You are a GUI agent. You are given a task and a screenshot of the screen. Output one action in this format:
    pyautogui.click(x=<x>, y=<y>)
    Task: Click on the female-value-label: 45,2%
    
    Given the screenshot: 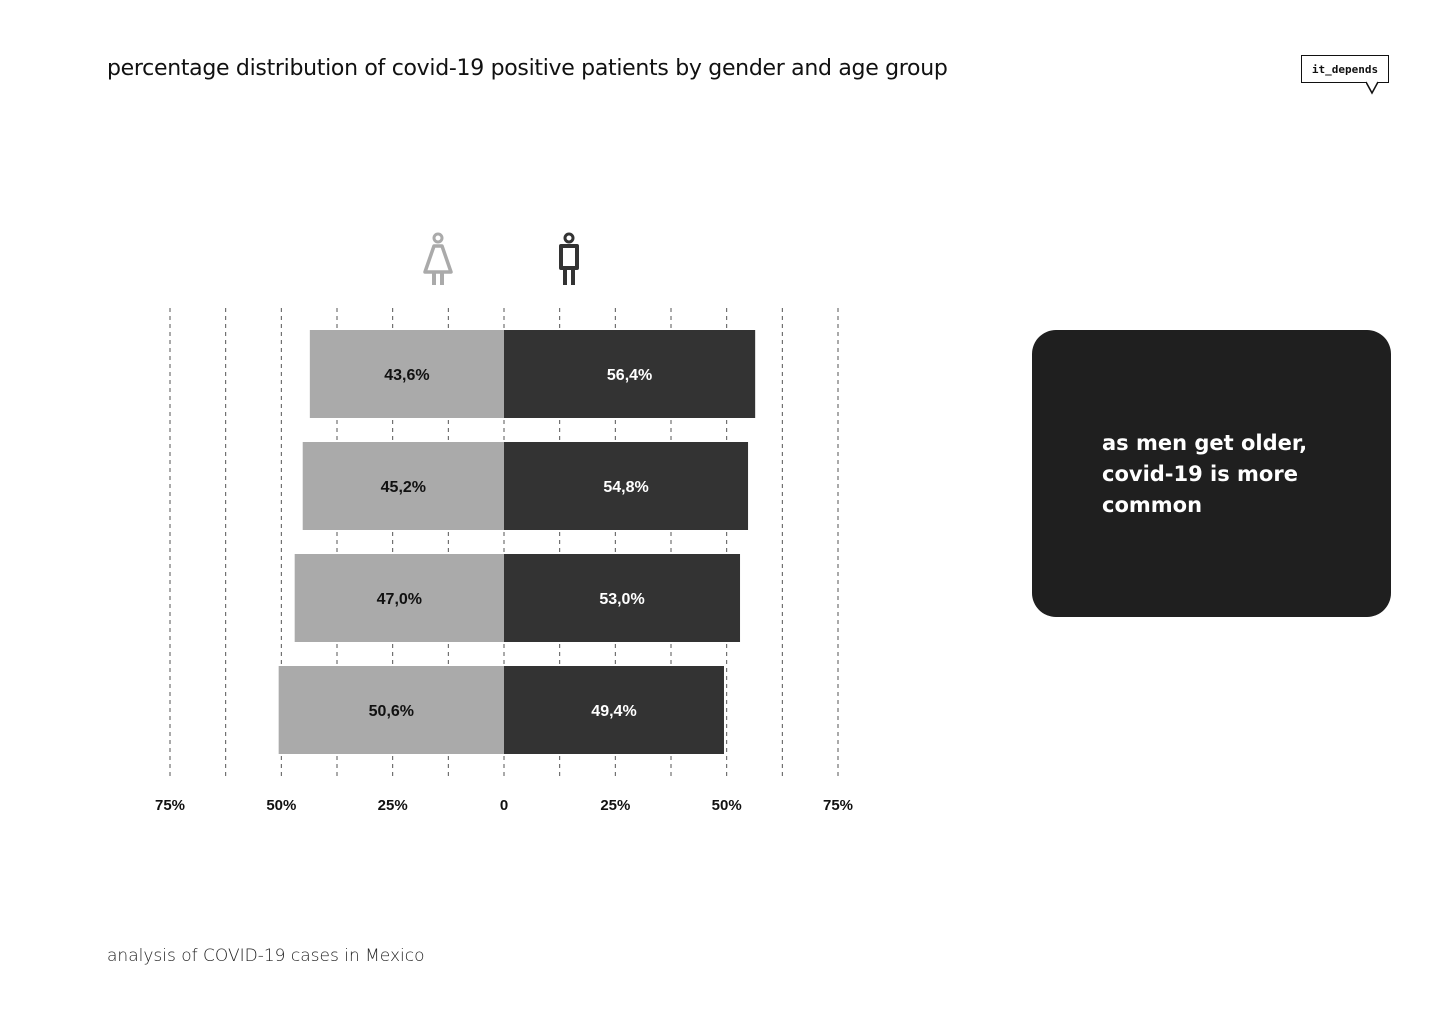 What is the action you would take?
    pyautogui.click(x=403, y=487)
    